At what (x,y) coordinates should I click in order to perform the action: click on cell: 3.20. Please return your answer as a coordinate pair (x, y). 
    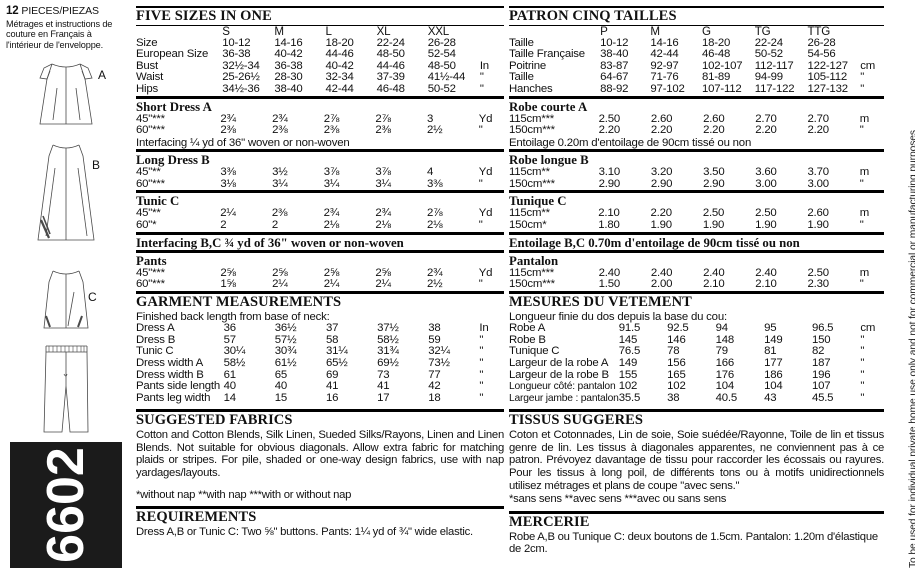
    Looking at the image, I should click on (661, 172).